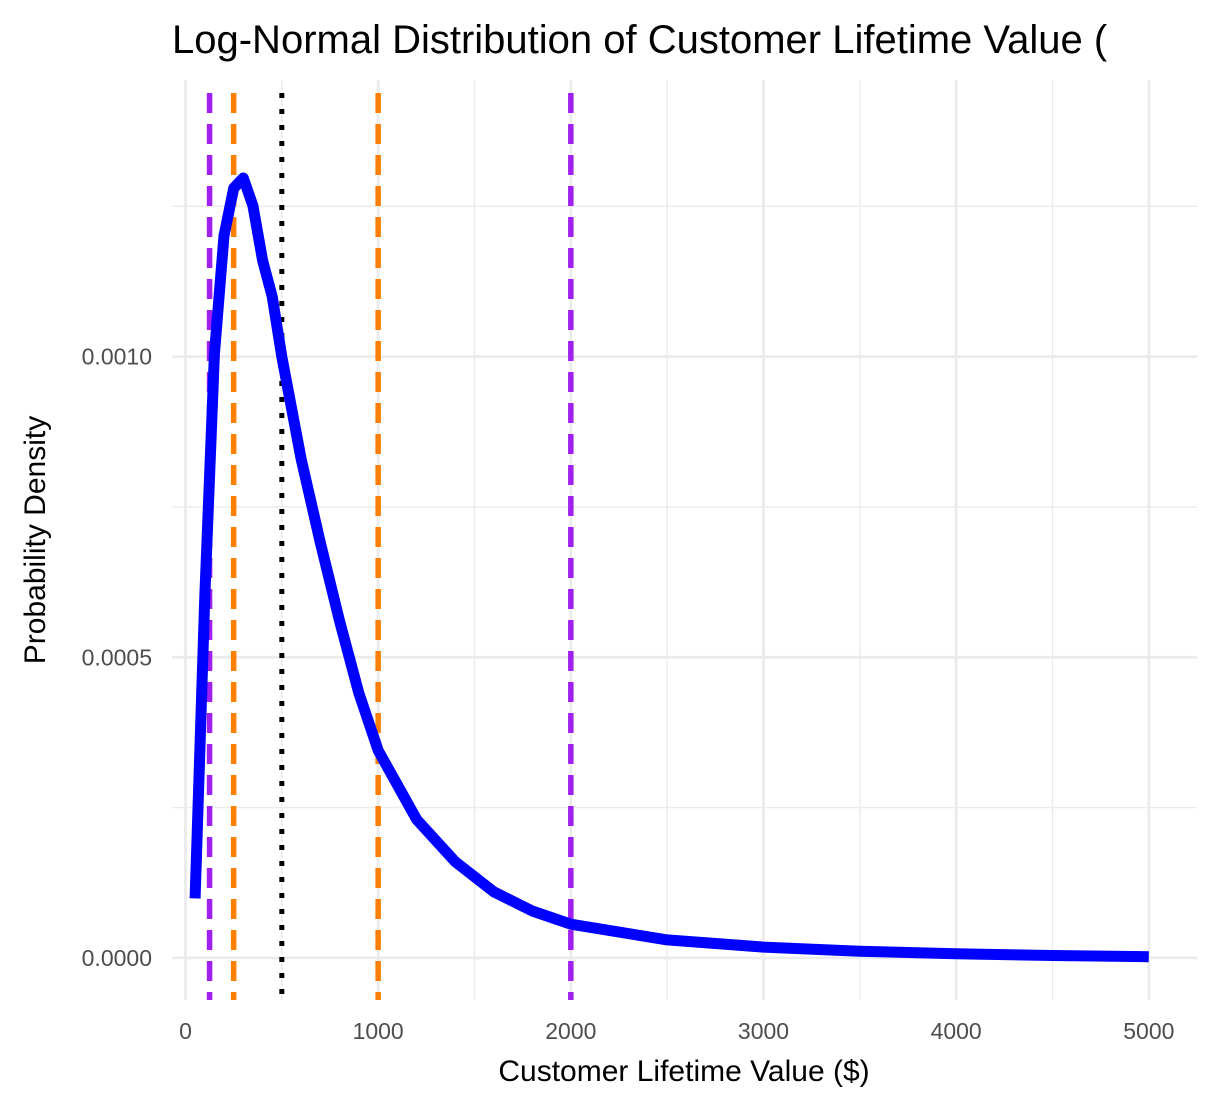  Describe the element at coordinates (683, 1071) in the screenshot. I see `x-axis-label: Customer Lifetime Value ($)` at that location.